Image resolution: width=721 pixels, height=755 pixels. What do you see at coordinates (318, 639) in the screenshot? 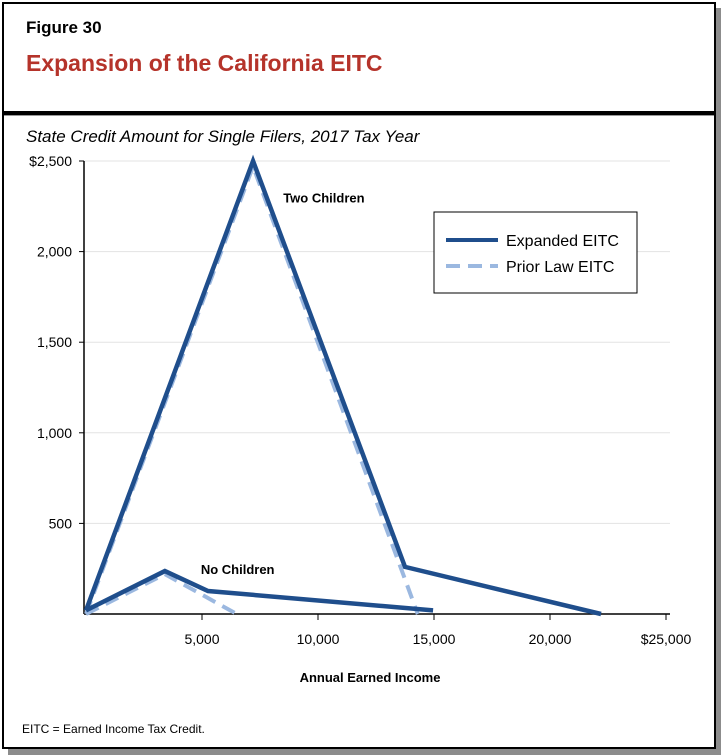
I see `x-tick-label: 10,000` at bounding box center [318, 639].